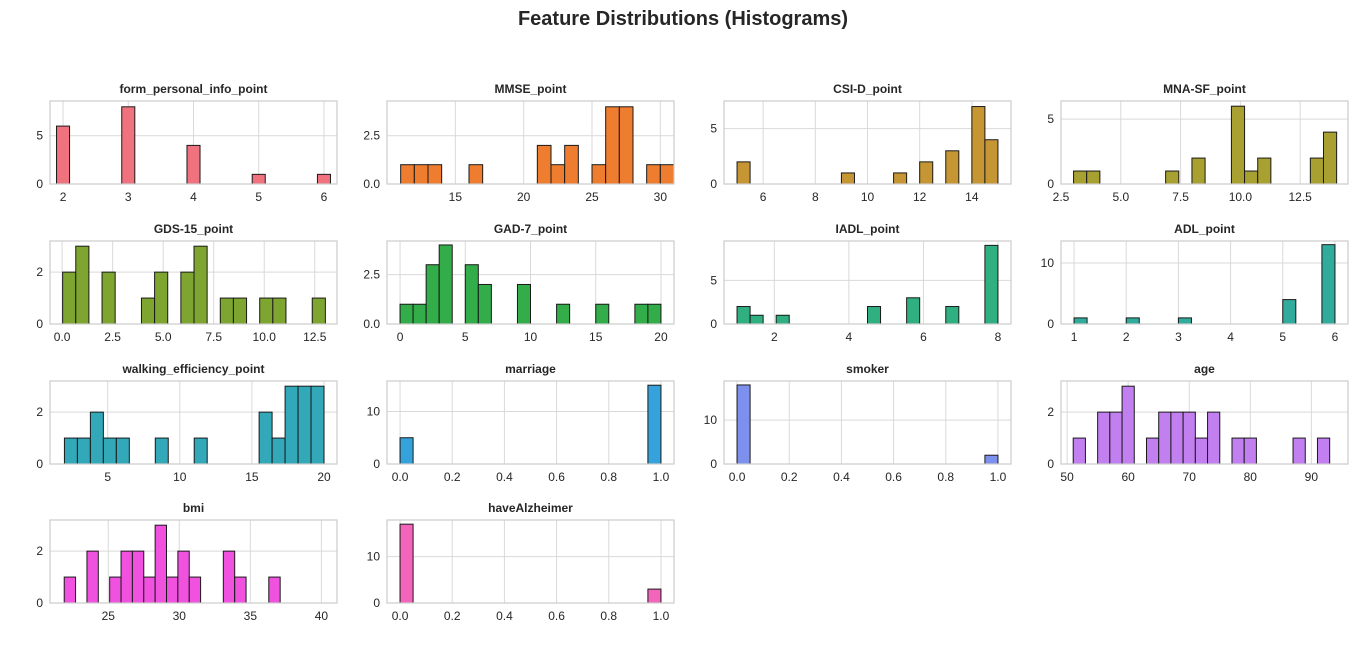  I want to click on x-tick-label: 2.5, so click(112, 337).